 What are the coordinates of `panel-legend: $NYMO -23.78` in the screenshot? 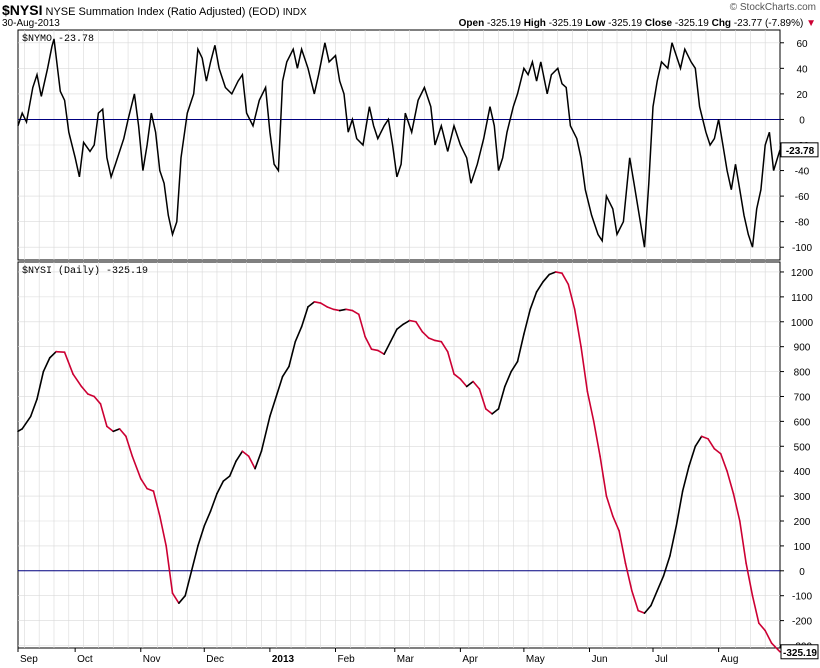 It's located at (58, 39).